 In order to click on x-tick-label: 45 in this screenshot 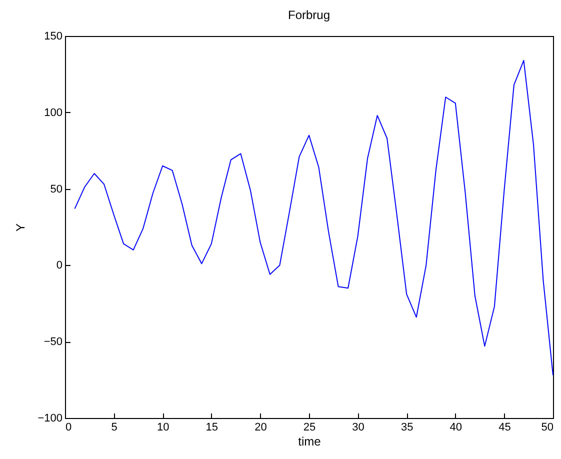, I will do `click(504, 428)`.